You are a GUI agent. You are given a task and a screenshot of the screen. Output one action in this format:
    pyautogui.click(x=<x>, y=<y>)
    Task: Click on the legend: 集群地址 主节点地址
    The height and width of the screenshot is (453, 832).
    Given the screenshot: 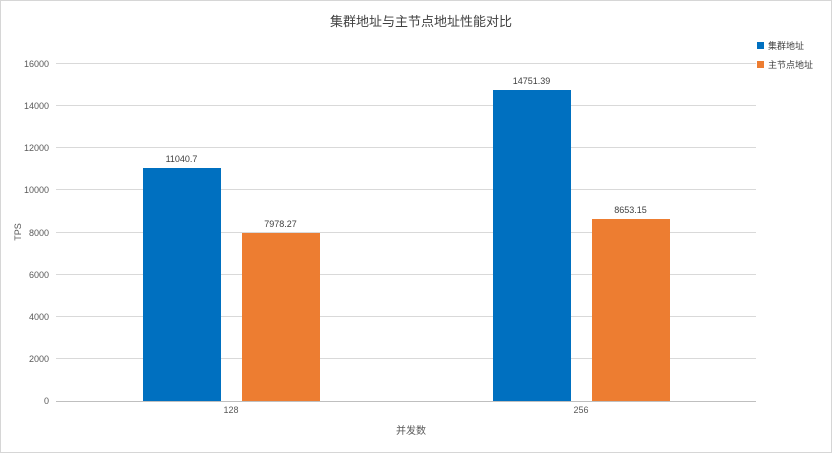 What is the action you would take?
    pyautogui.click(x=784, y=58)
    